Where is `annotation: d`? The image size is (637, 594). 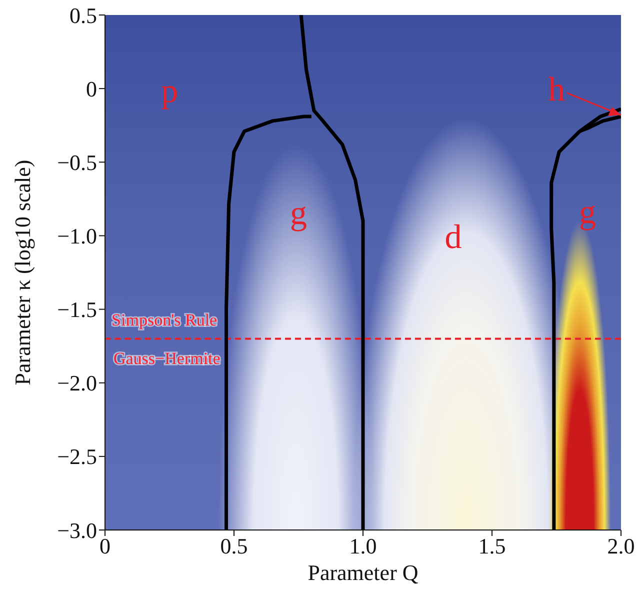 annotation: d is located at coordinates (453, 237).